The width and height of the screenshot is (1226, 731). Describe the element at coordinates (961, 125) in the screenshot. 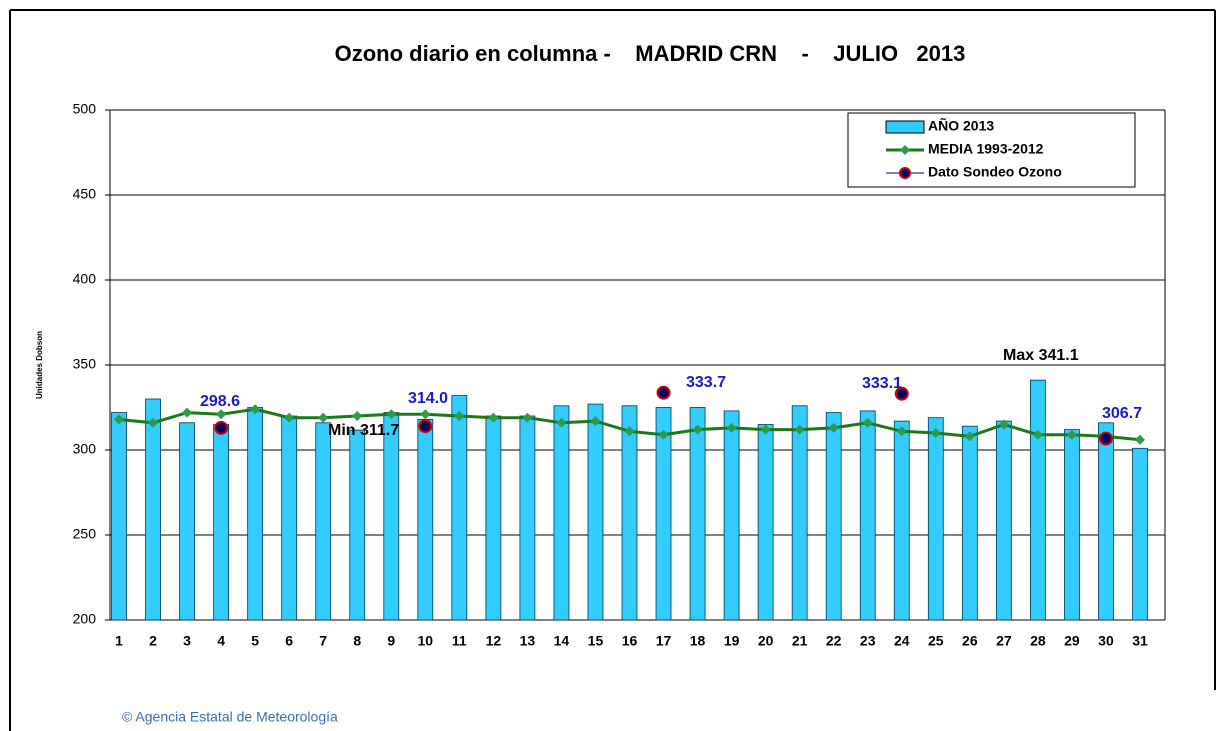

I see `legend-label: AÑO 2013` at that location.